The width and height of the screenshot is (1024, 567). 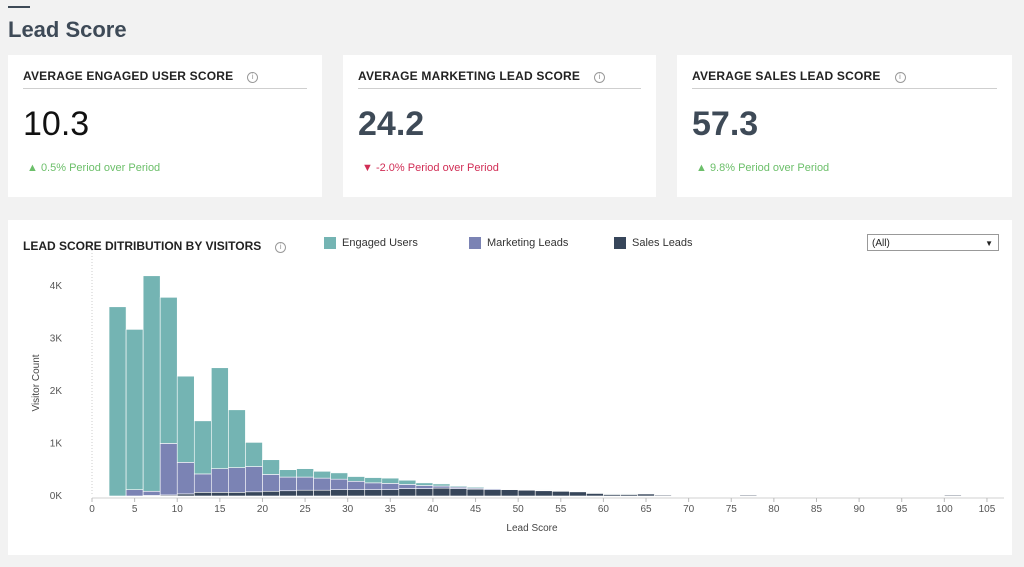 I want to click on legend-item-engaged: Engaged Users, so click(x=371, y=243).